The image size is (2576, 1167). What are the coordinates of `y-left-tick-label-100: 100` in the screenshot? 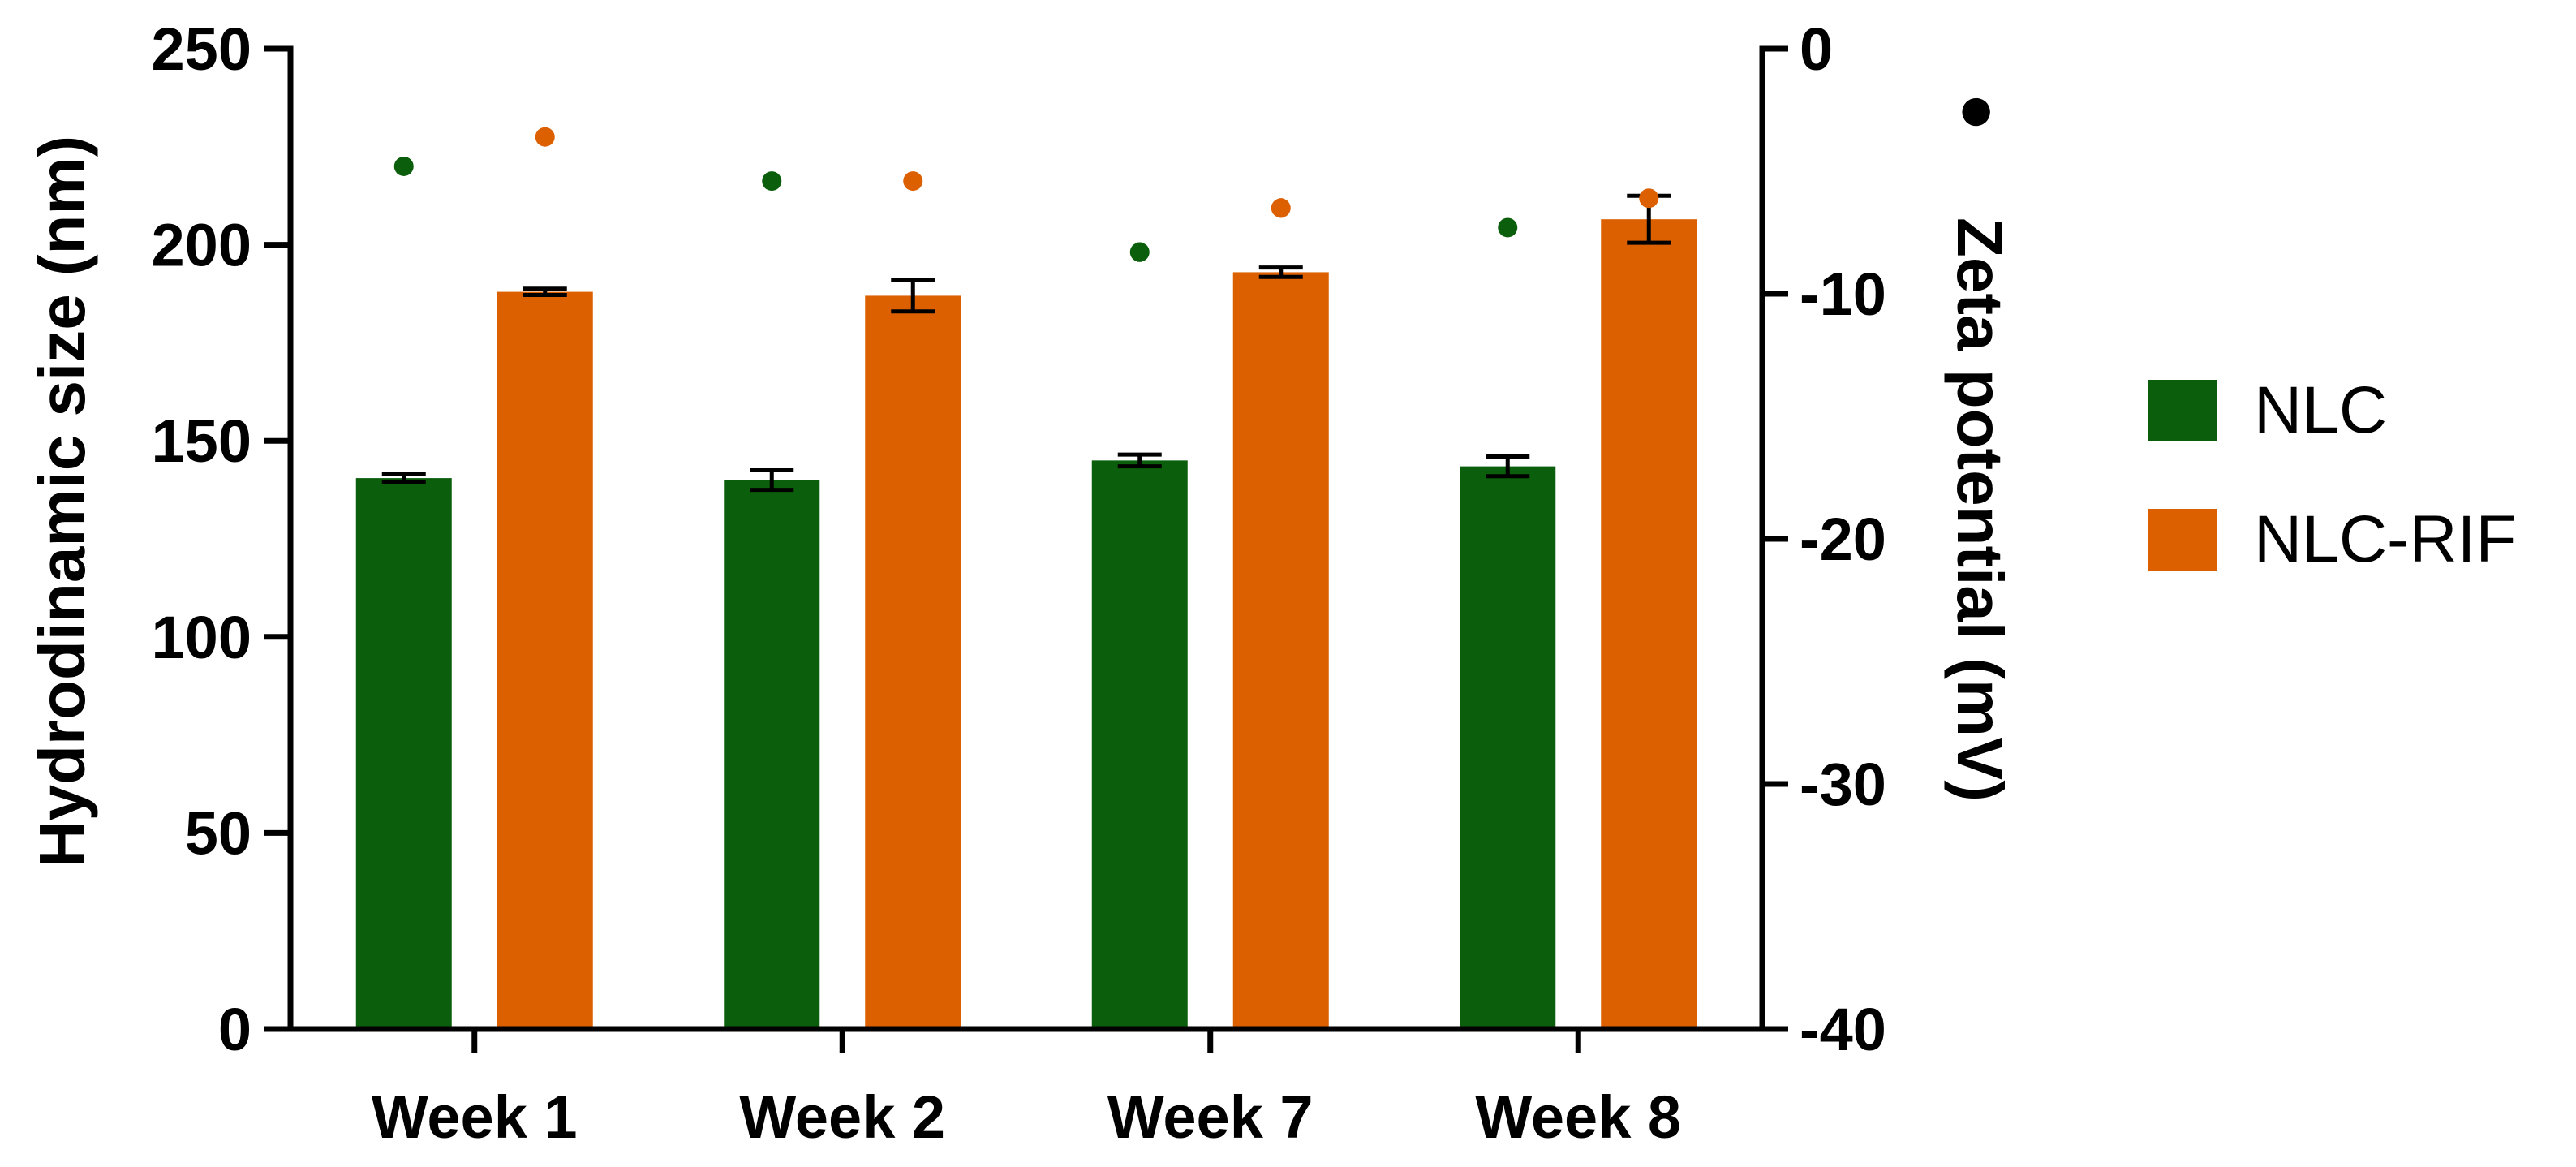 It's located at (202, 637).